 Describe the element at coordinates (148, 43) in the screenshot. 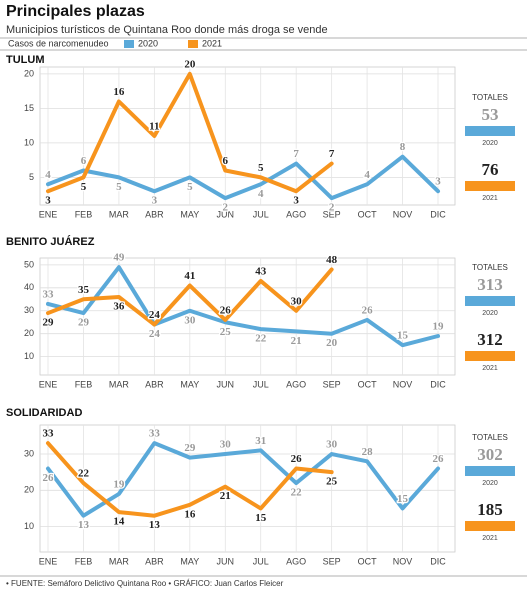

I see `legend-entry: 2020` at that location.